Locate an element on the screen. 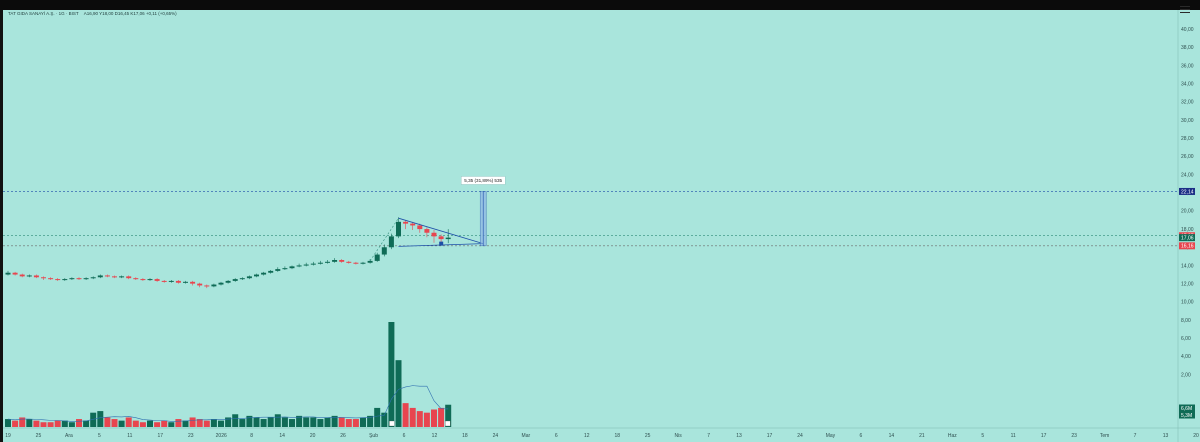  price-tick-label: 34,00 is located at coordinates (1187, 84).